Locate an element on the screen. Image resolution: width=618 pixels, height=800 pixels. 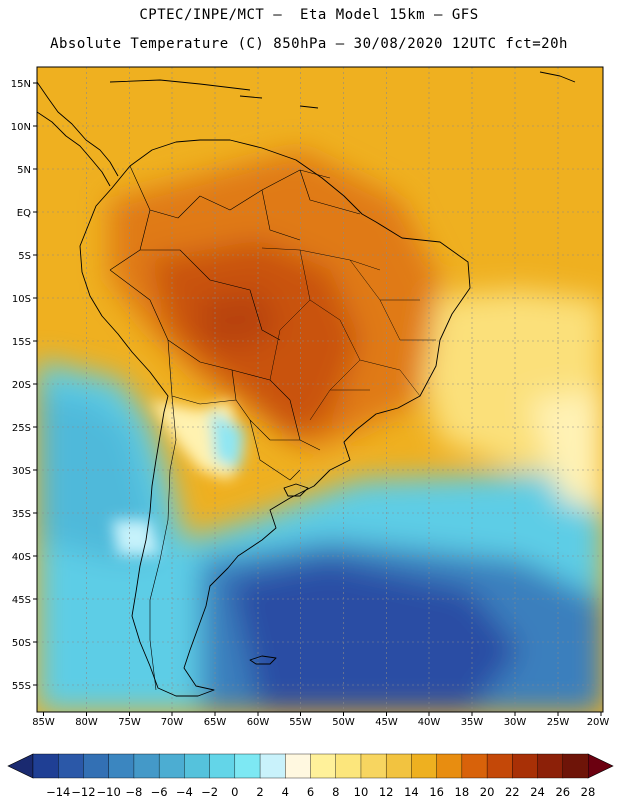
colorbar-low-arrow is located at coordinates (20, 766).